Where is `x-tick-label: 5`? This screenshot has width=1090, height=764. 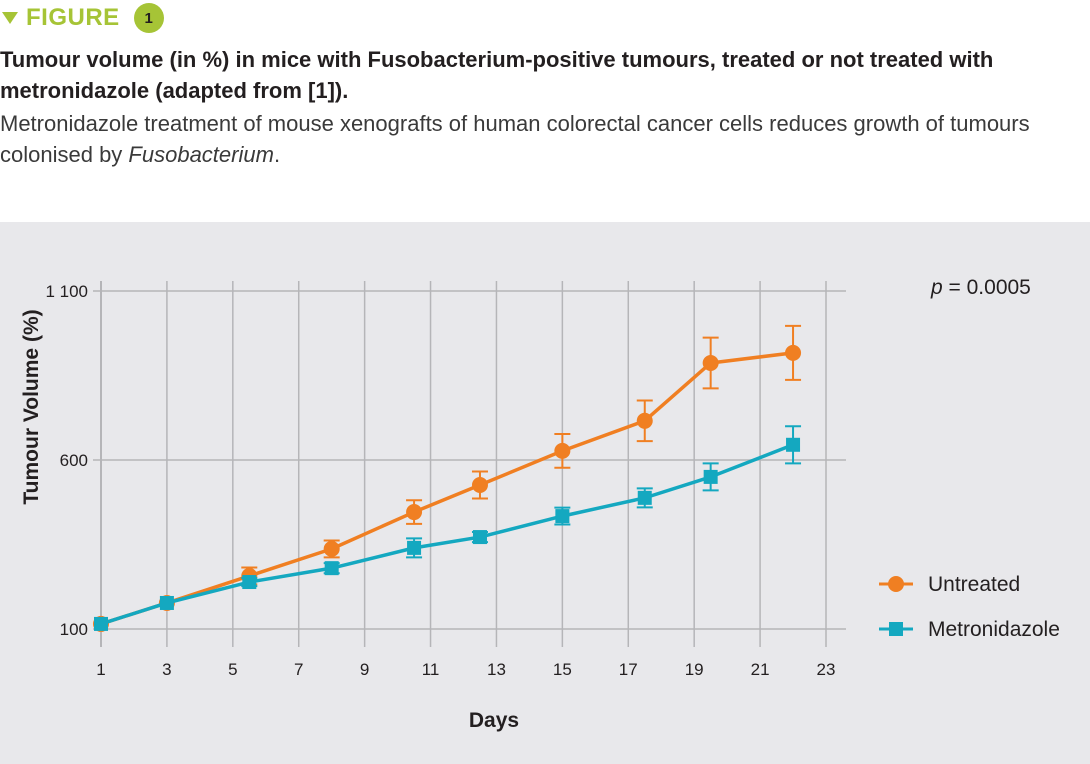 x-tick-label: 5 is located at coordinates (232, 669).